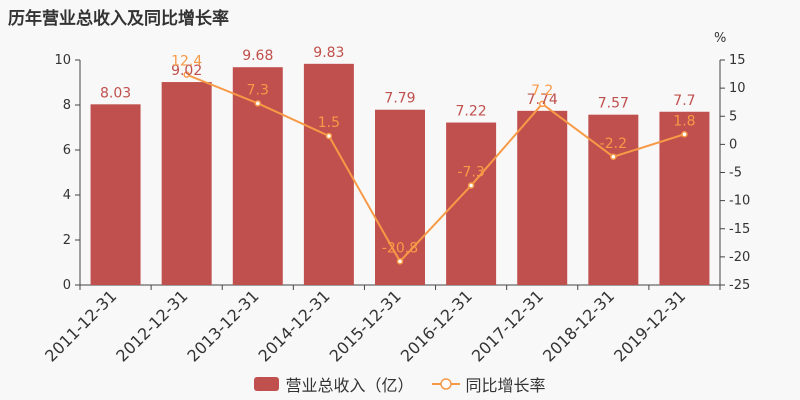 The height and width of the screenshot is (400, 800). Describe the element at coordinates (684, 121) in the screenshot. I see `growth-value-label: 1.8` at that location.